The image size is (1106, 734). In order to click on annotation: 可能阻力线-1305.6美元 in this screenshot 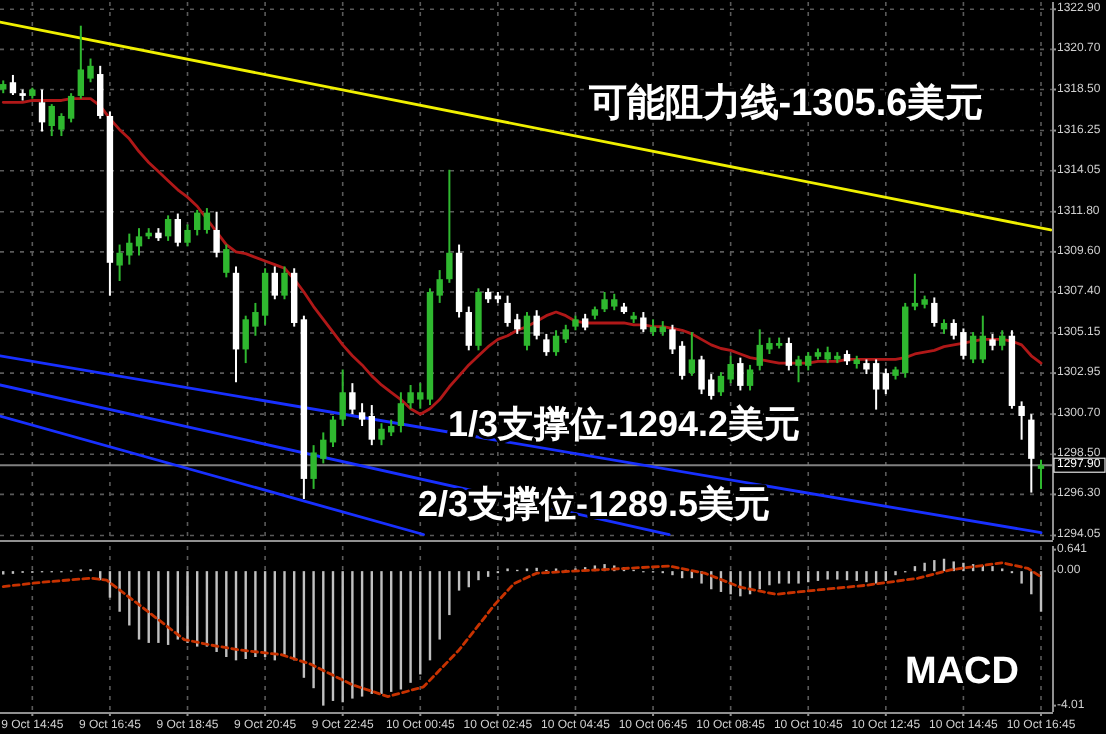, I will do `click(785, 103)`.